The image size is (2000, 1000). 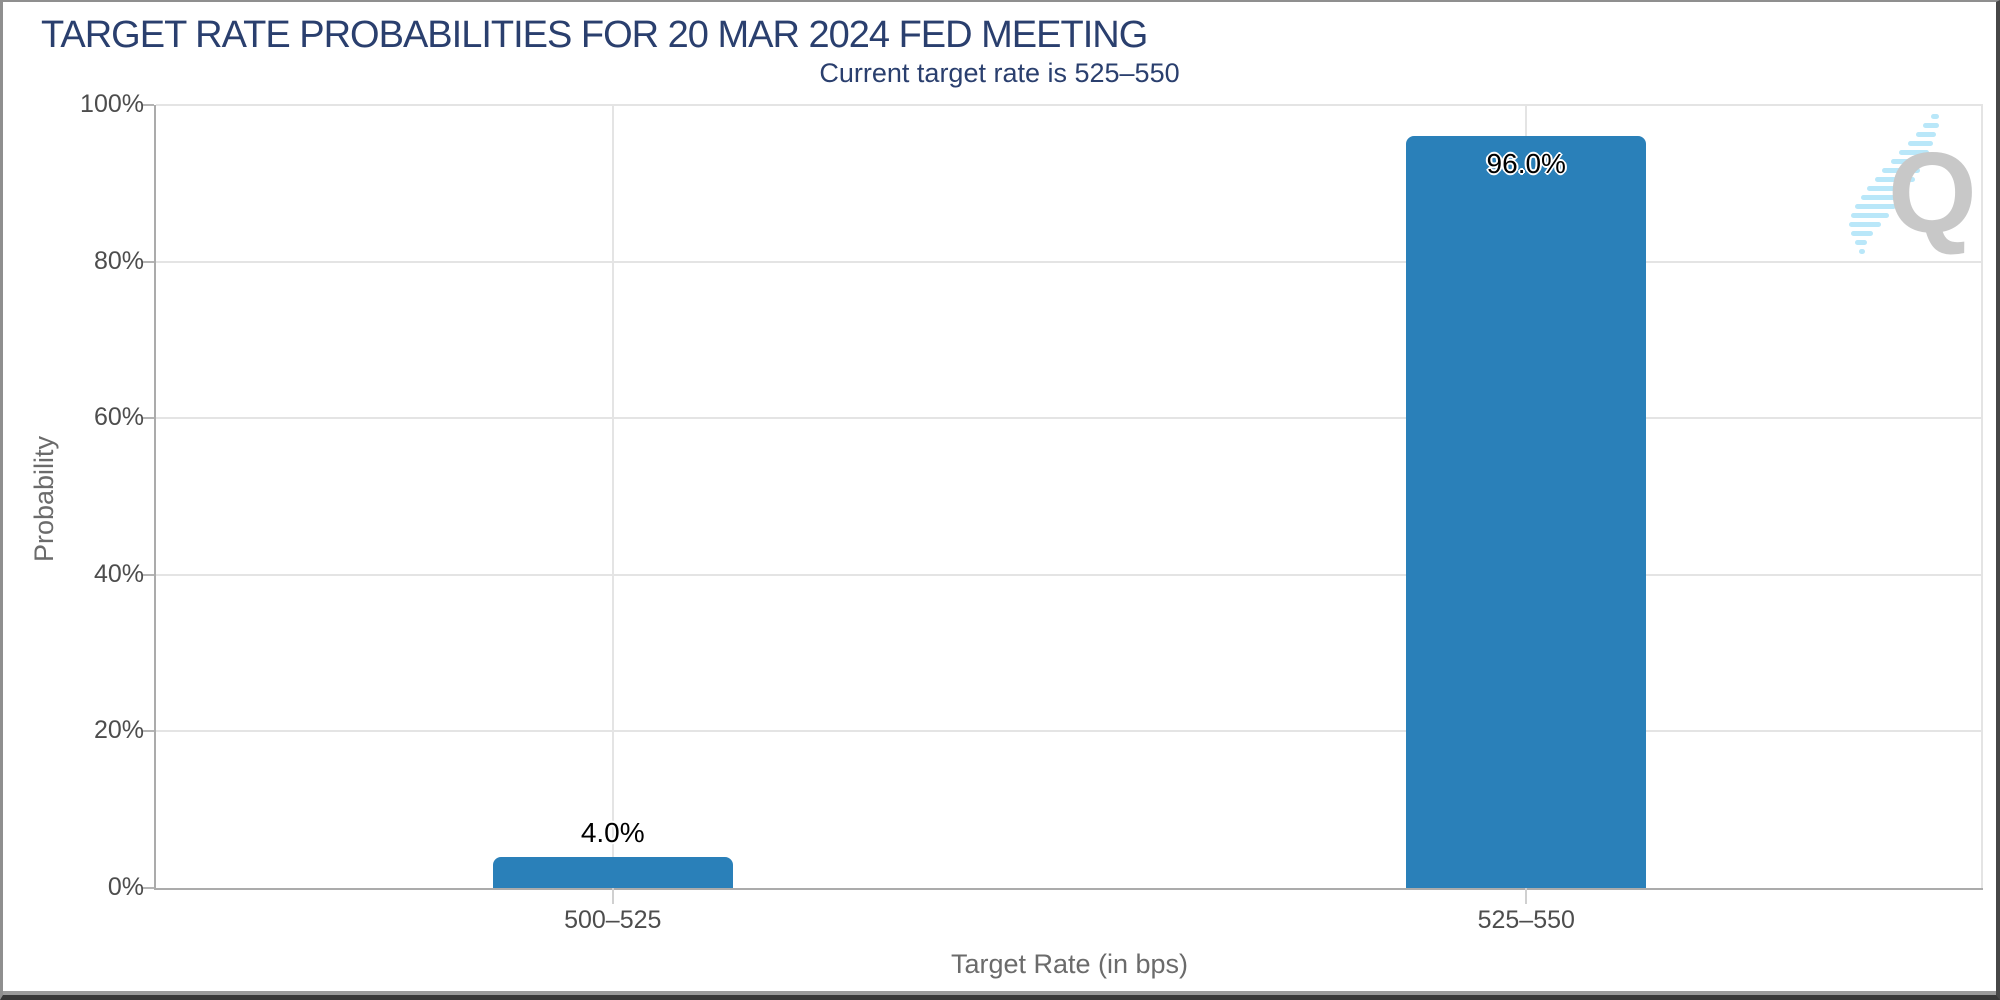 I want to click on quikstrike-watermark: Q, so click(x=1913, y=187).